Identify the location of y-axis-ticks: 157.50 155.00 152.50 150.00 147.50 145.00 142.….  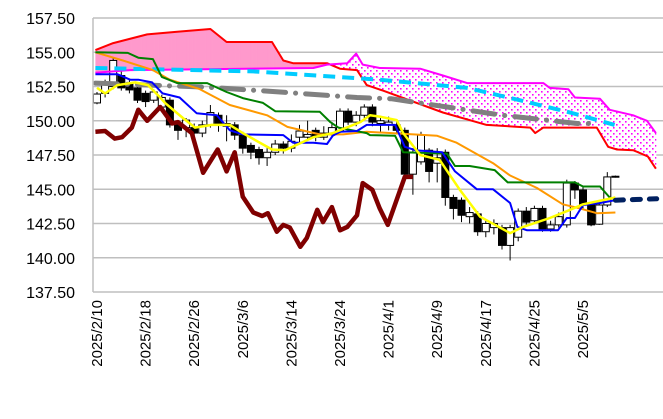
(50, 156).